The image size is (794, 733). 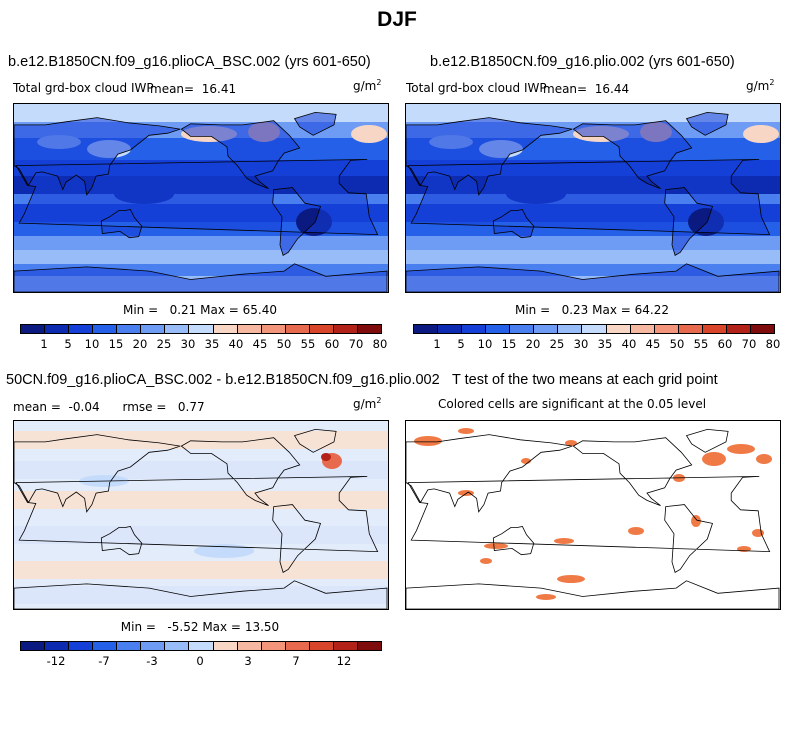 What do you see at coordinates (193, 89) in the screenshot?
I see `panel1-mean: mean= 16.41` at bounding box center [193, 89].